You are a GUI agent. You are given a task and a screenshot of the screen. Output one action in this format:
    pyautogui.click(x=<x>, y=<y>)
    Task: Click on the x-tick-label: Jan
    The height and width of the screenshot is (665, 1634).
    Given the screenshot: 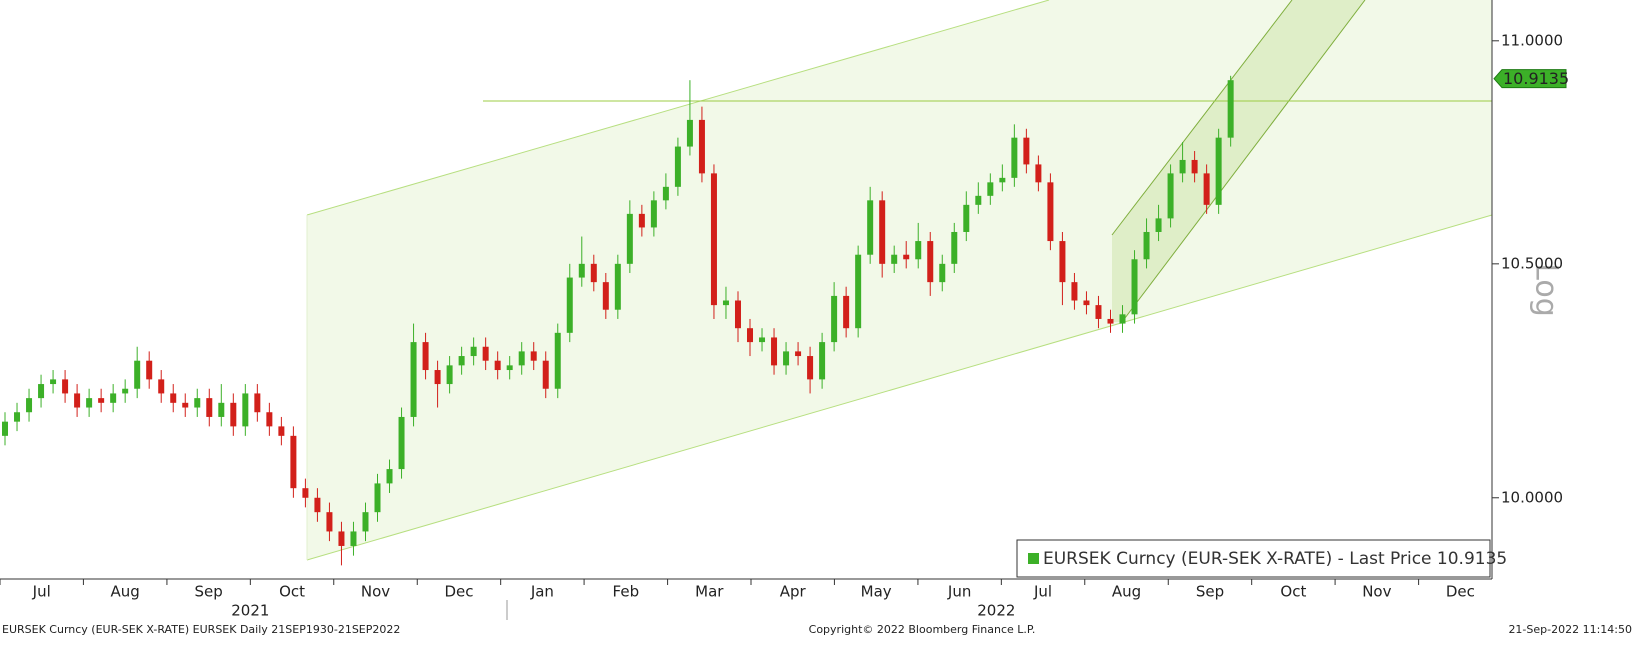 What is the action you would take?
    pyautogui.click(x=542, y=592)
    